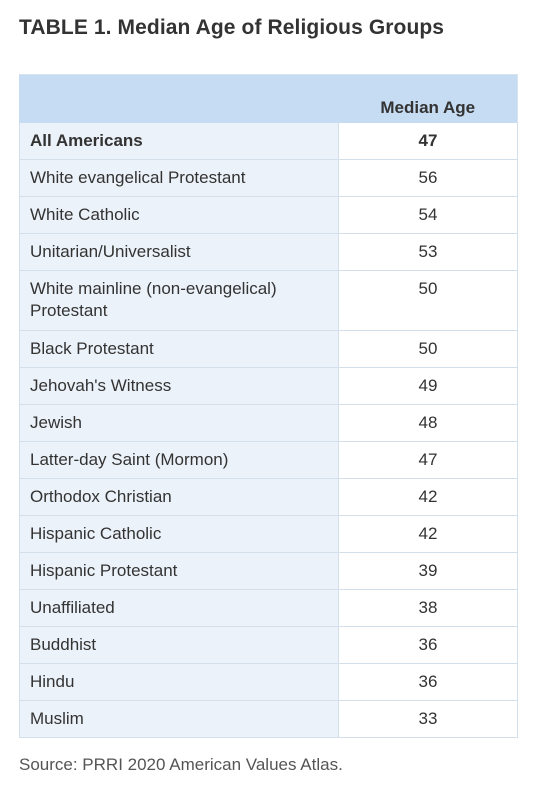  I want to click on row-label: Hindu, so click(179, 682).